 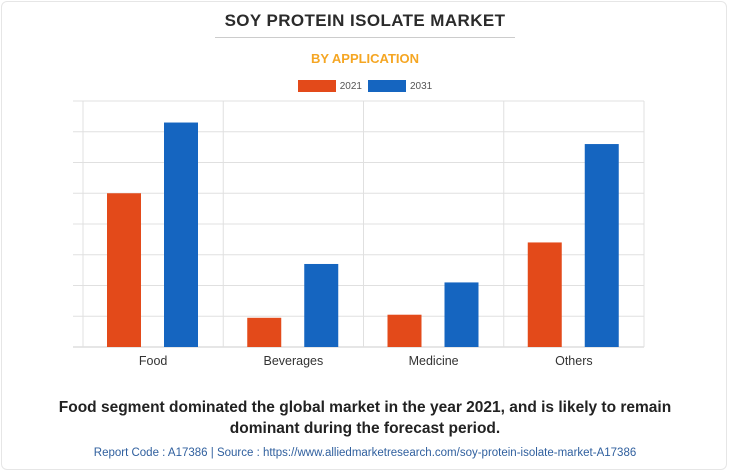 I want to click on x-tick-label-beverages: Beverages, so click(x=293, y=361).